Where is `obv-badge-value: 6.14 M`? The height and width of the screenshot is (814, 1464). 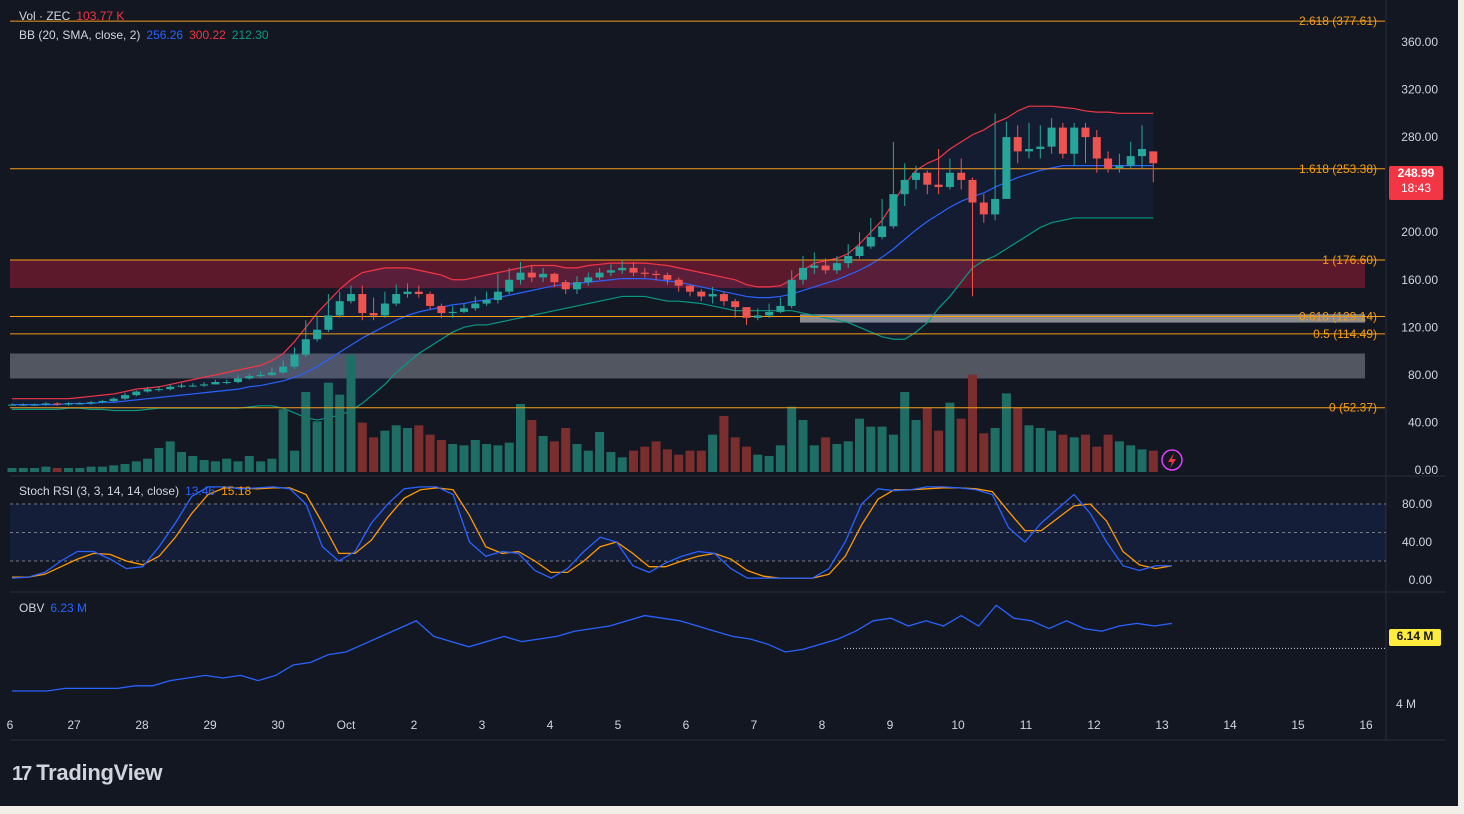 obv-badge-value: 6.14 M is located at coordinates (1415, 636).